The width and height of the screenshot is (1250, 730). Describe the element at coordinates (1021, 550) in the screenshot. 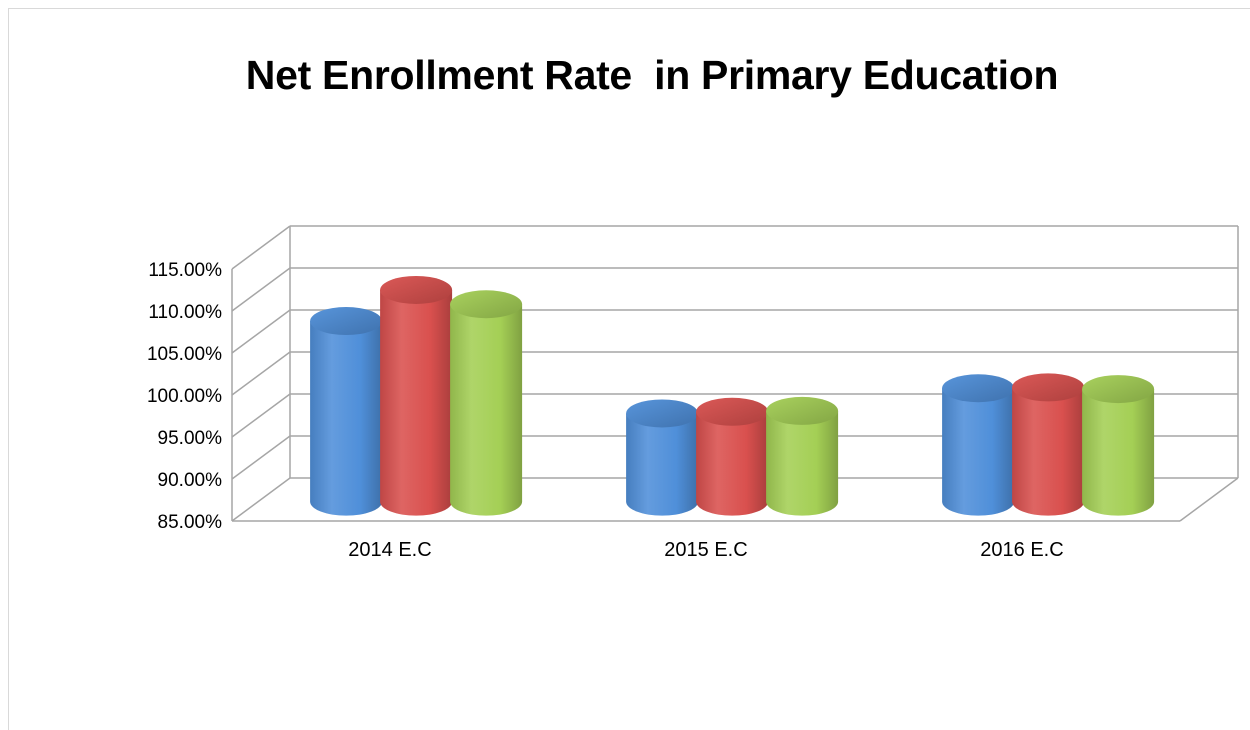

I see `x-category-label: 2016 E.C` at that location.